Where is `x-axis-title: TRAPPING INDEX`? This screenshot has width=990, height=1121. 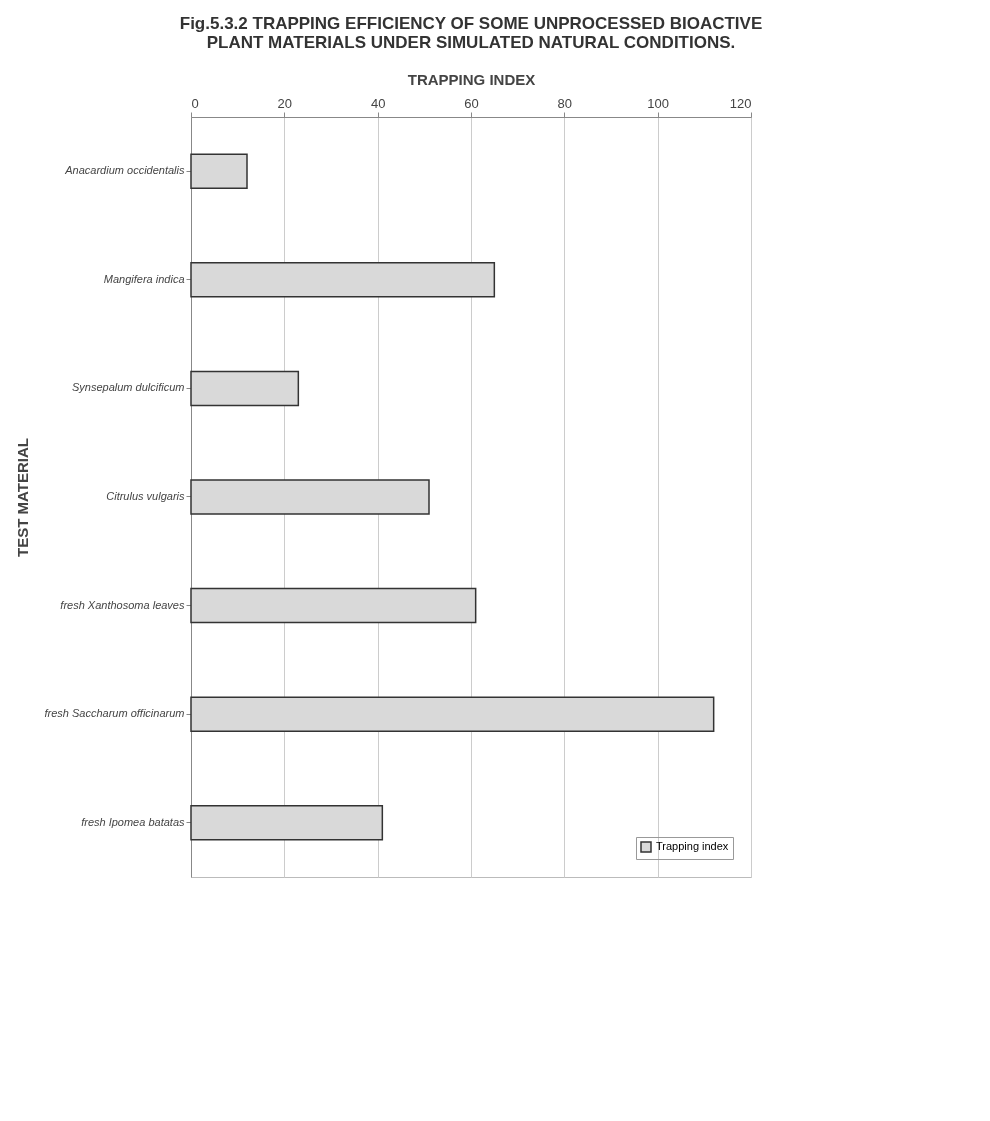
x-axis-title: TRAPPING INDEX is located at coordinates (471, 79).